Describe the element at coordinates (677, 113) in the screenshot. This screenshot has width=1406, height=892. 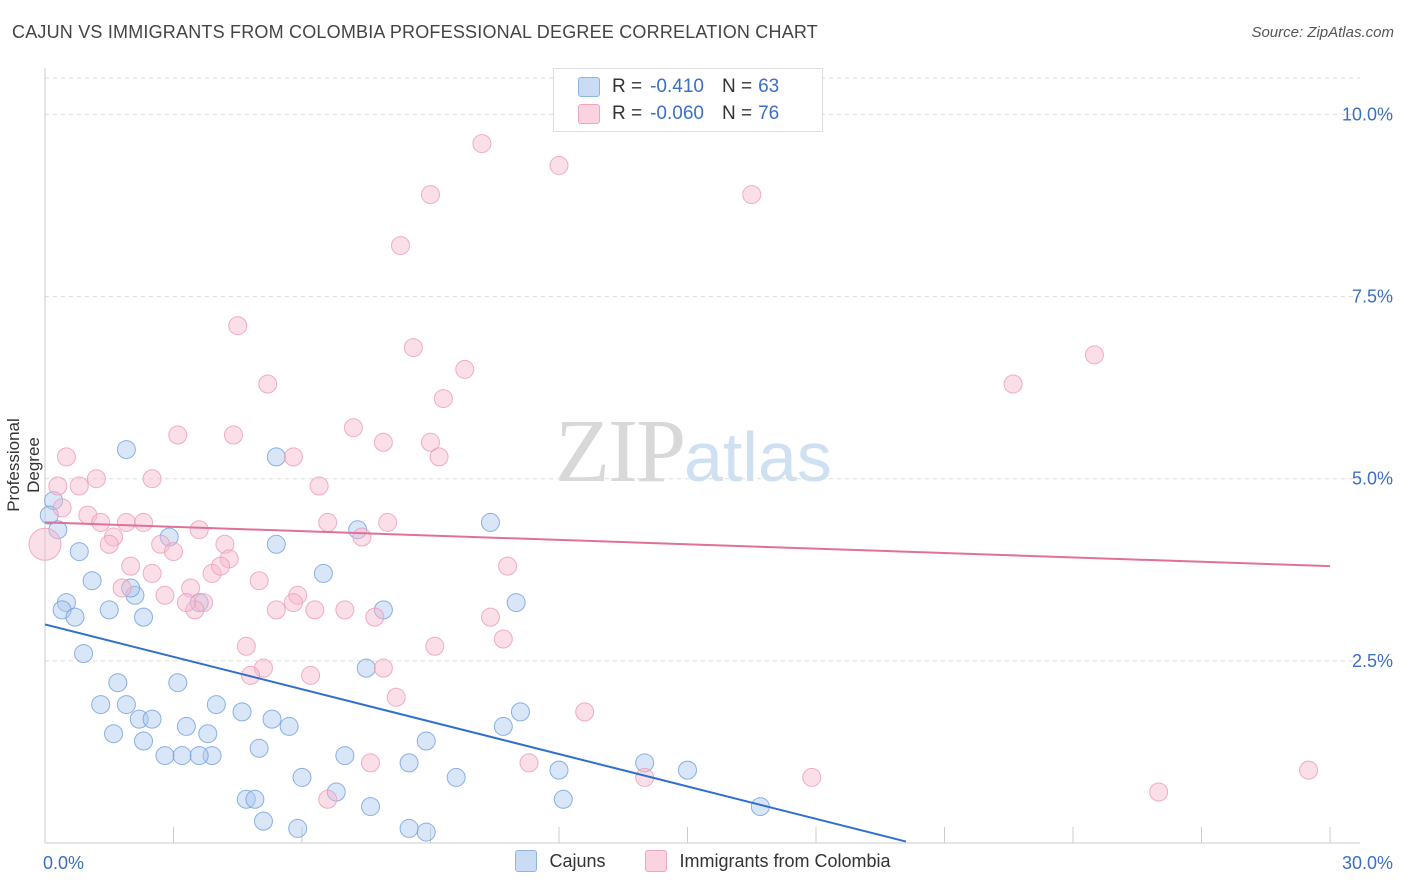
I see `r-value: -0.060` at that location.